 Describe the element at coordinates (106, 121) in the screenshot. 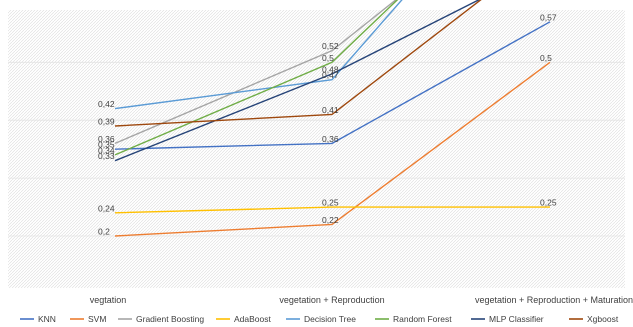

I see `data-label: 0,39` at that location.